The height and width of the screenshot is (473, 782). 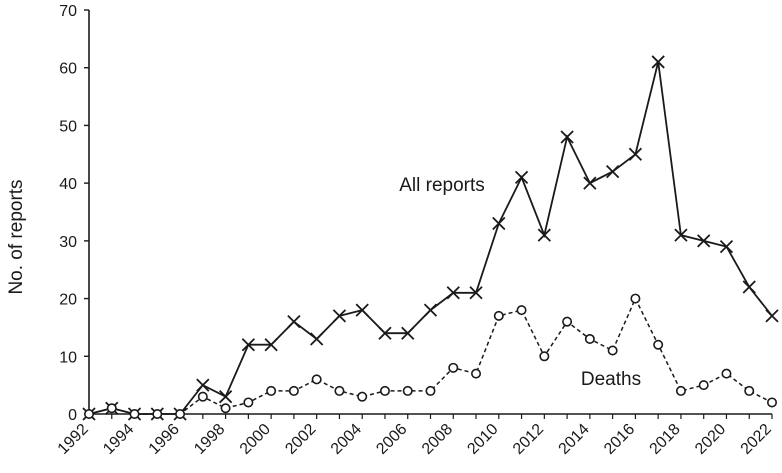 I want to click on y-tick-label: 30, so click(x=68, y=242).